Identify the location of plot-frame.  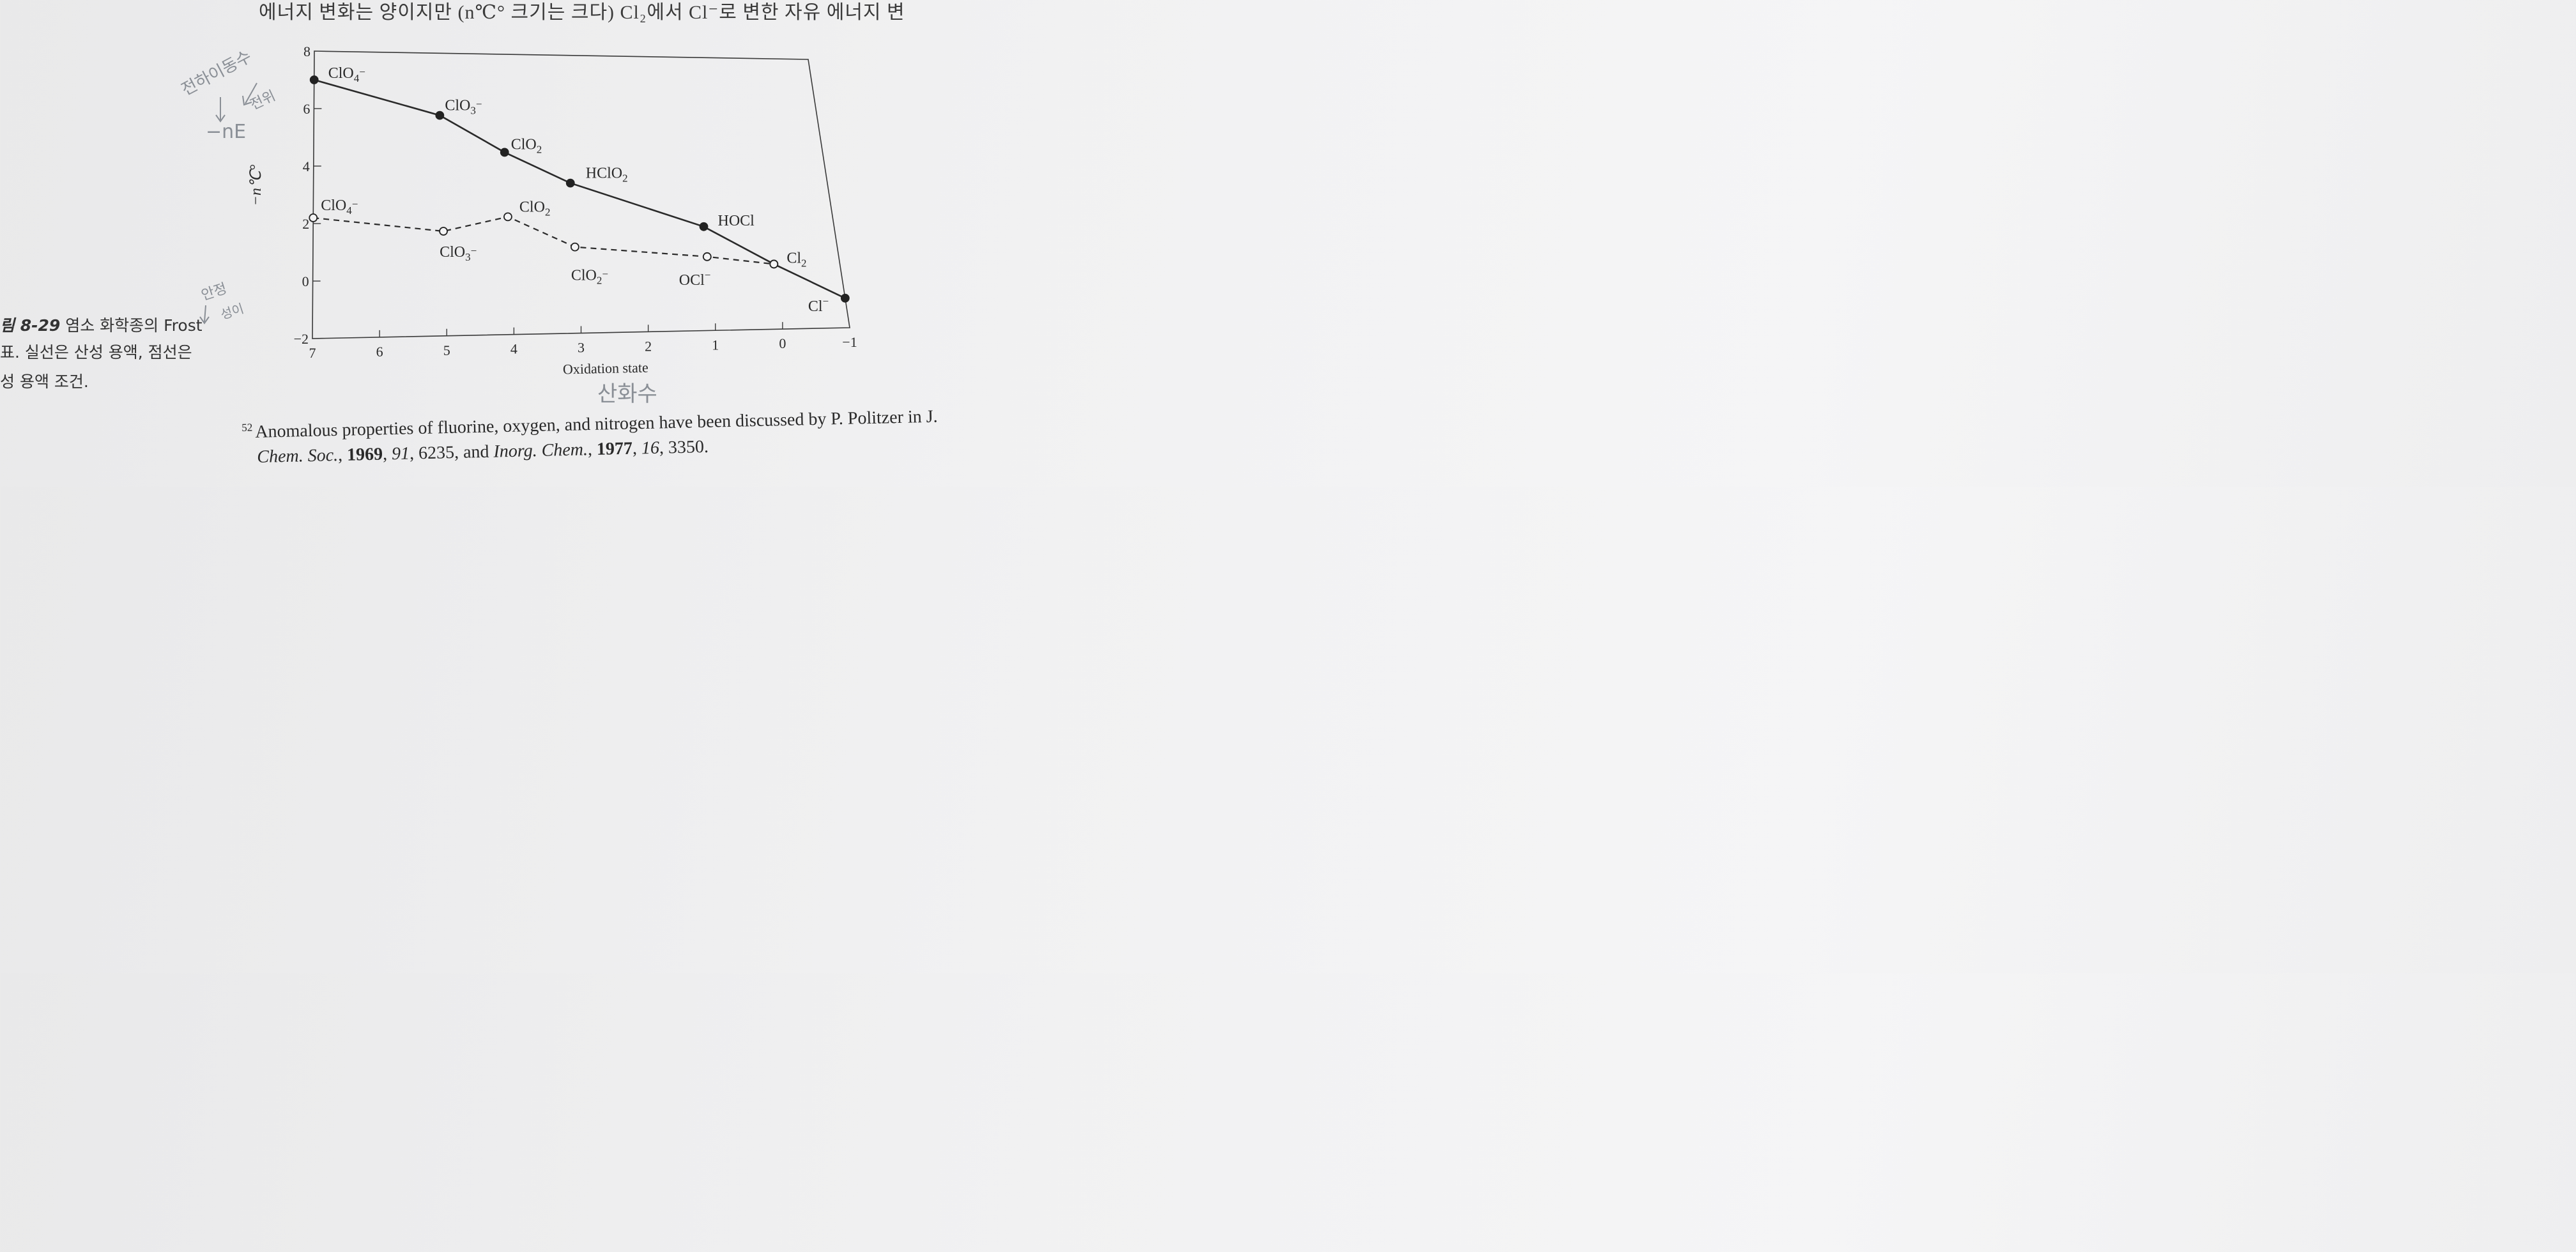
(581, 194).